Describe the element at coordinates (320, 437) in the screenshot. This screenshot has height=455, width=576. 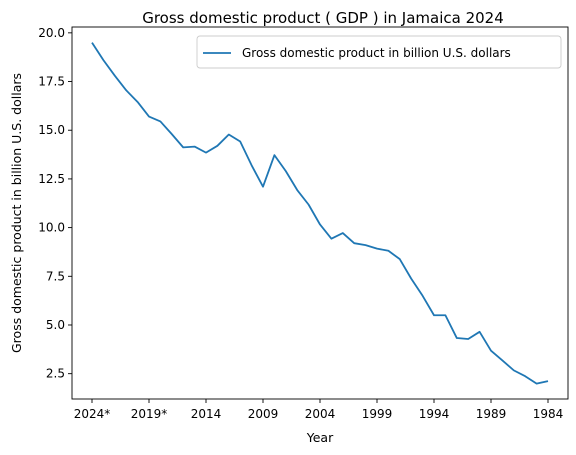
I see `x-axis-label: Year` at that location.